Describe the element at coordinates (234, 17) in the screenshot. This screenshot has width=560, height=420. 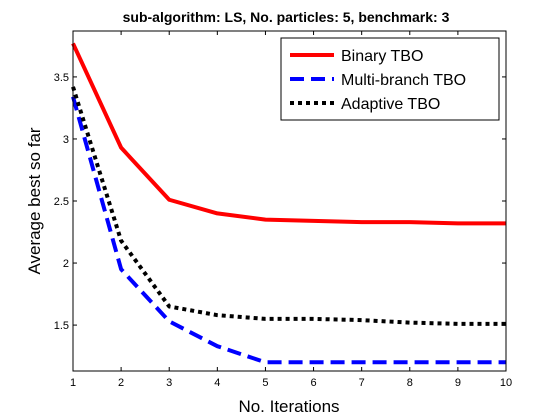
I see `chart-title-algorithm: LS` at that location.